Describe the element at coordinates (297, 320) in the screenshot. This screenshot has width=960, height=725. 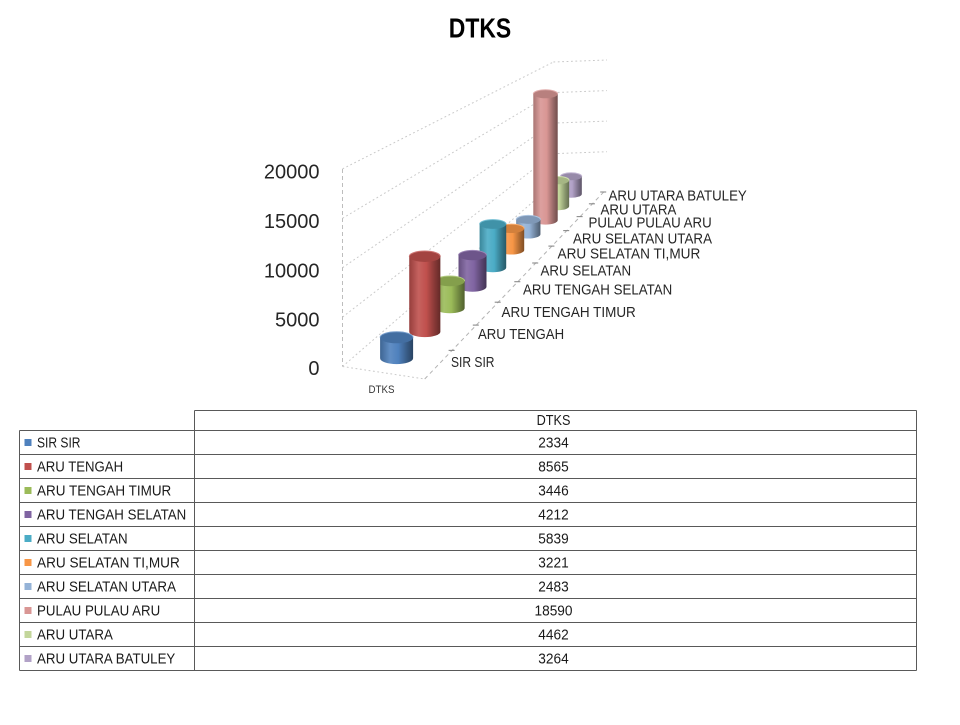
I see `svg-text: 5000` at that location.